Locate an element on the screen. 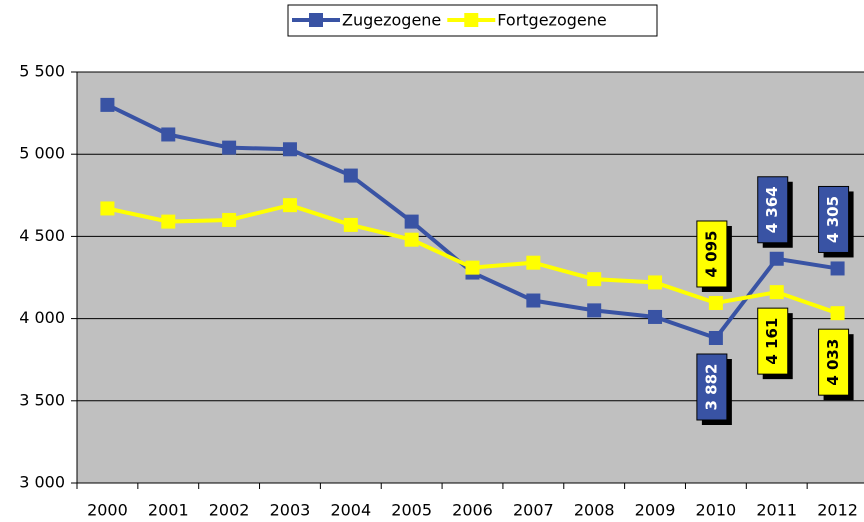 The image size is (864, 522). x-tick-label: 2000 is located at coordinates (107, 510).